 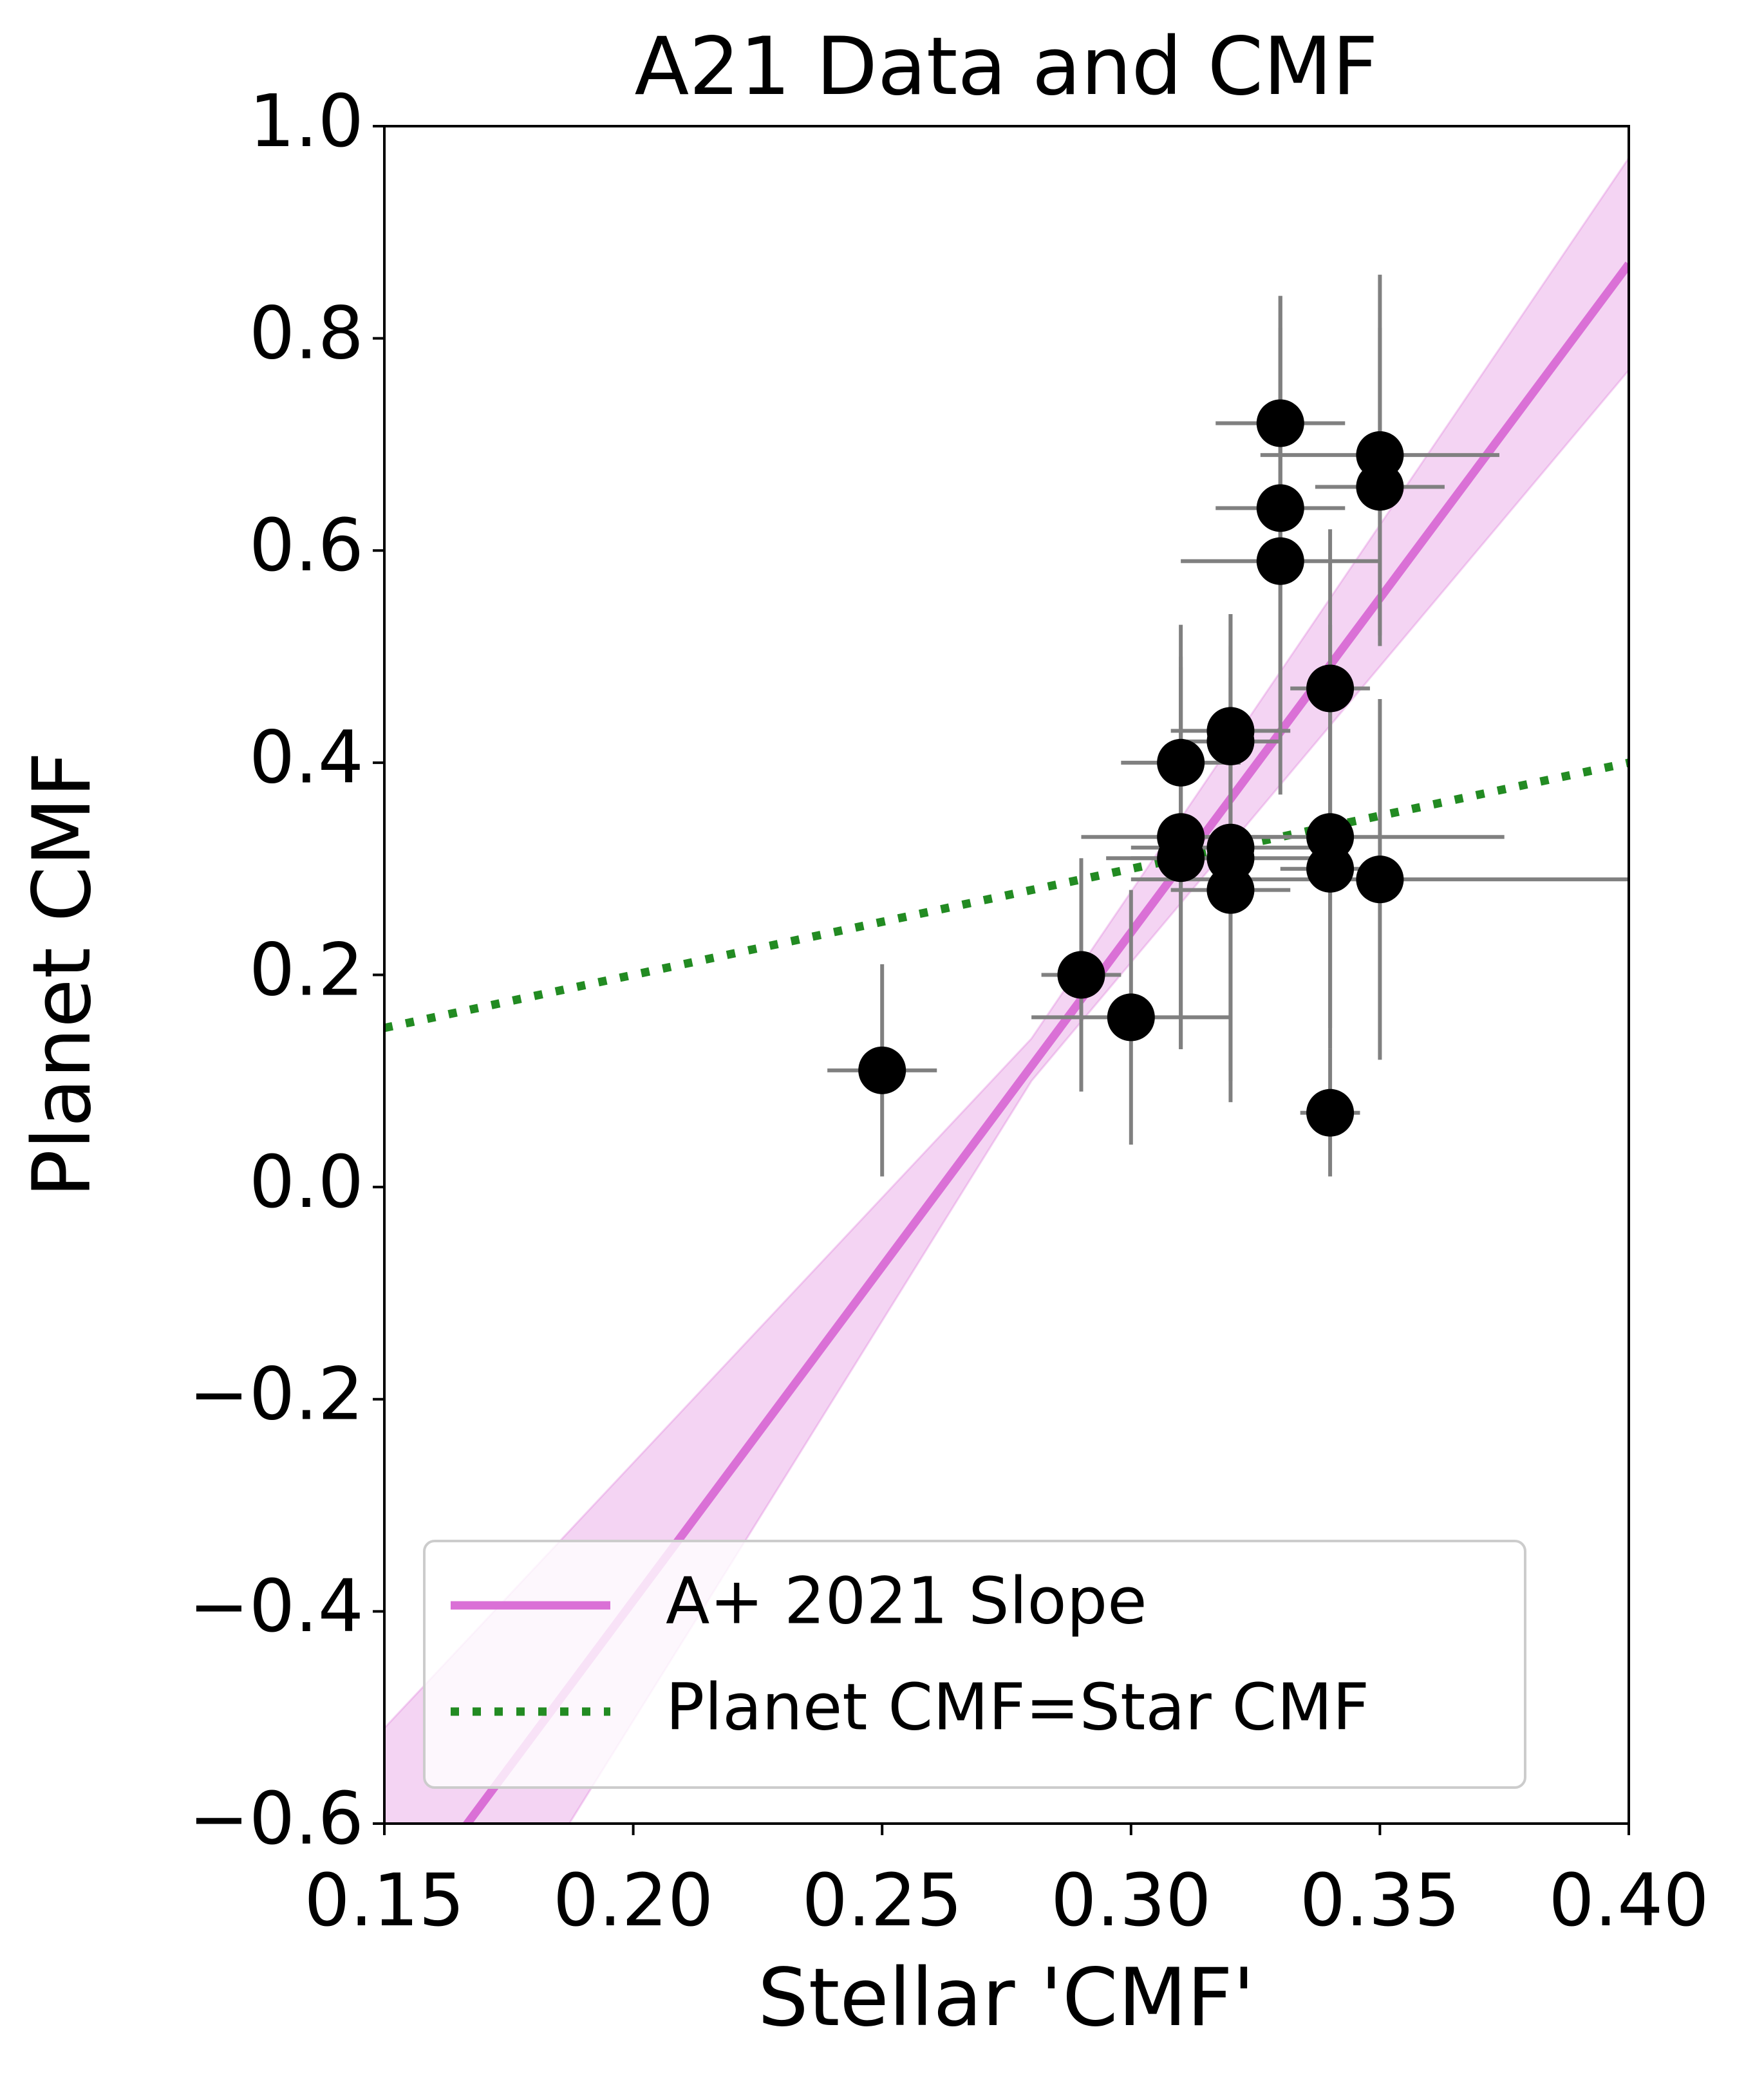 What do you see at coordinates (1629, 1901) in the screenshot?
I see `x-tick-label: 0.40` at bounding box center [1629, 1901].